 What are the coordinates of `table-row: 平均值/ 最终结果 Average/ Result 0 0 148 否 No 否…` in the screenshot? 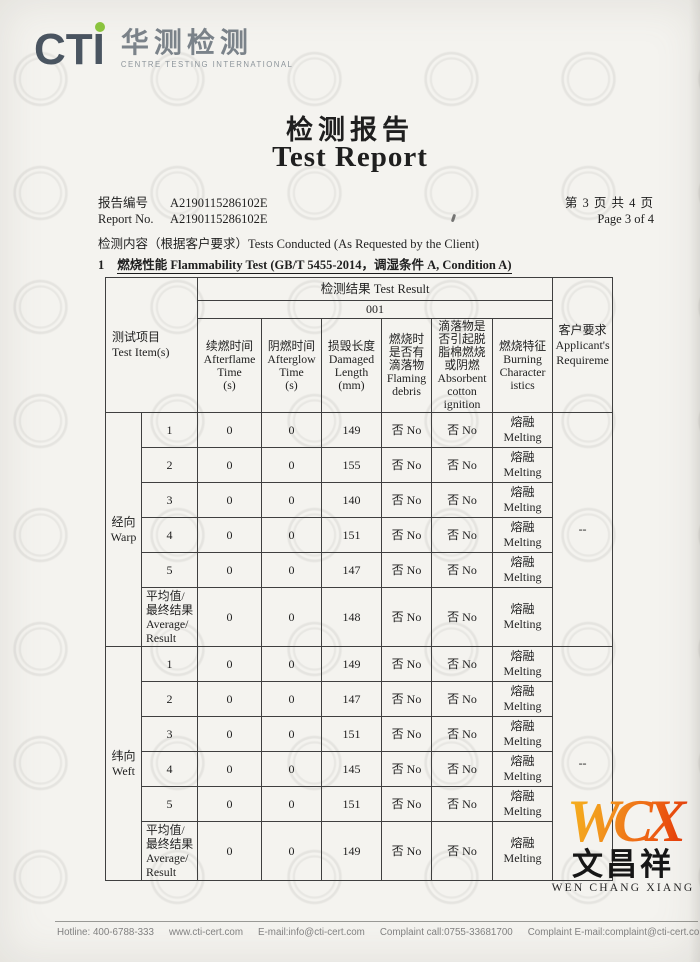 It's located at (359, 617).